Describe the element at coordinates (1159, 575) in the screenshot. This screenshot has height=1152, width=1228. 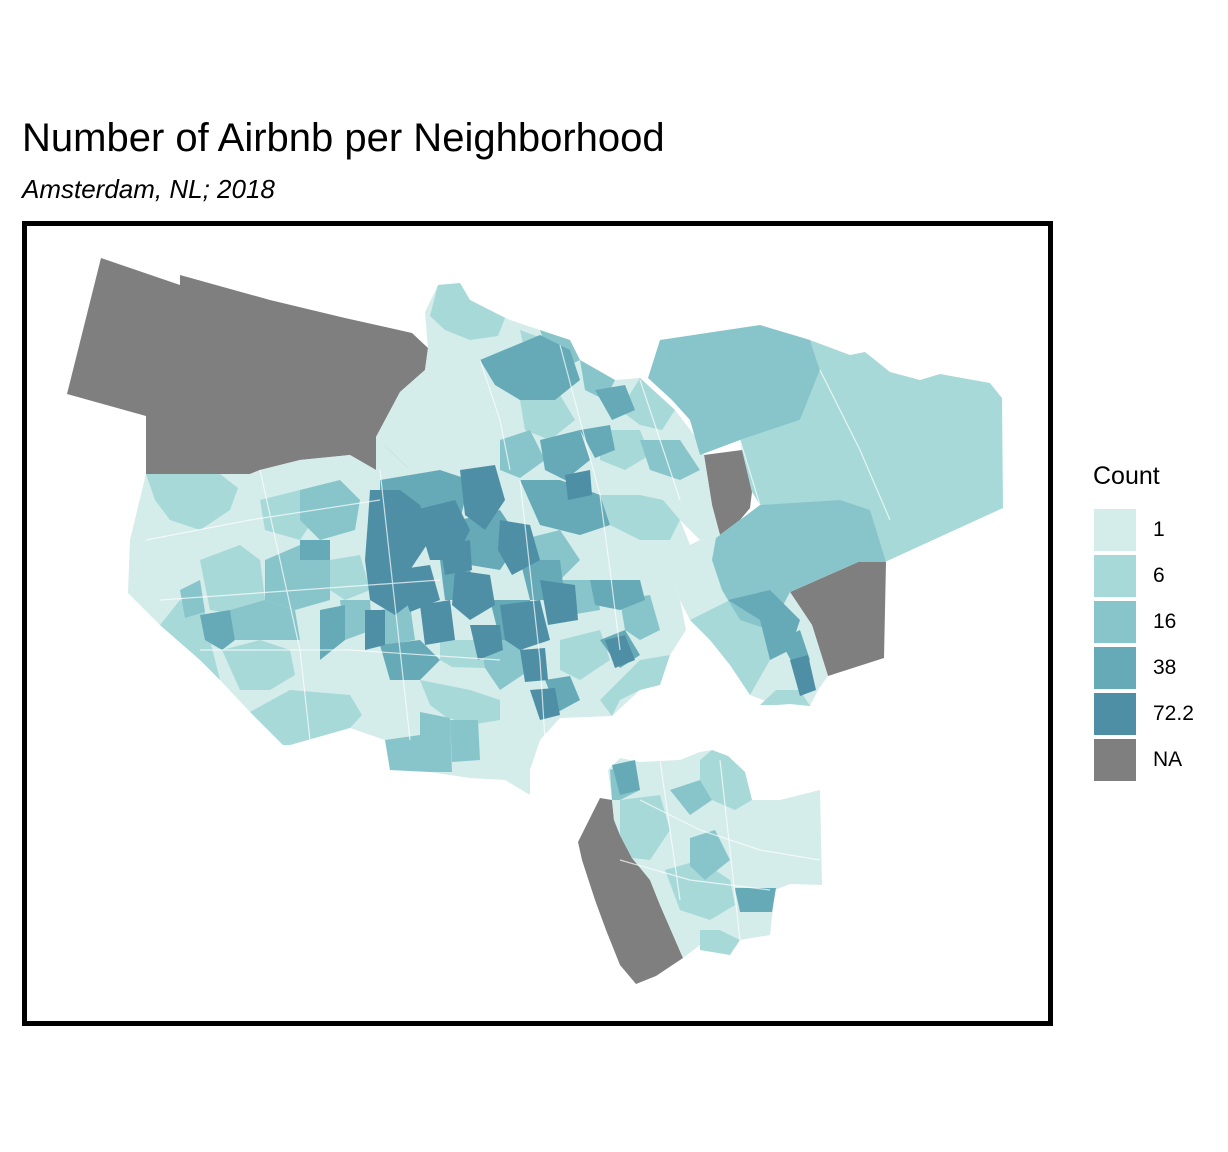
I see `legend-label: 6` at that location.